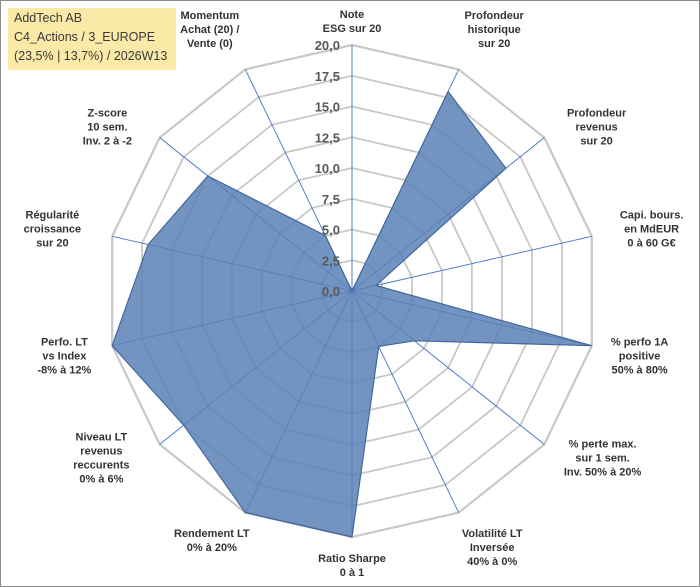 The height and width of the screenshot is (587, 700). What do you see at coordinates (331, 291) in the screenshot?
I see `tick-label: 0,0` at bounding box center [331, 291].